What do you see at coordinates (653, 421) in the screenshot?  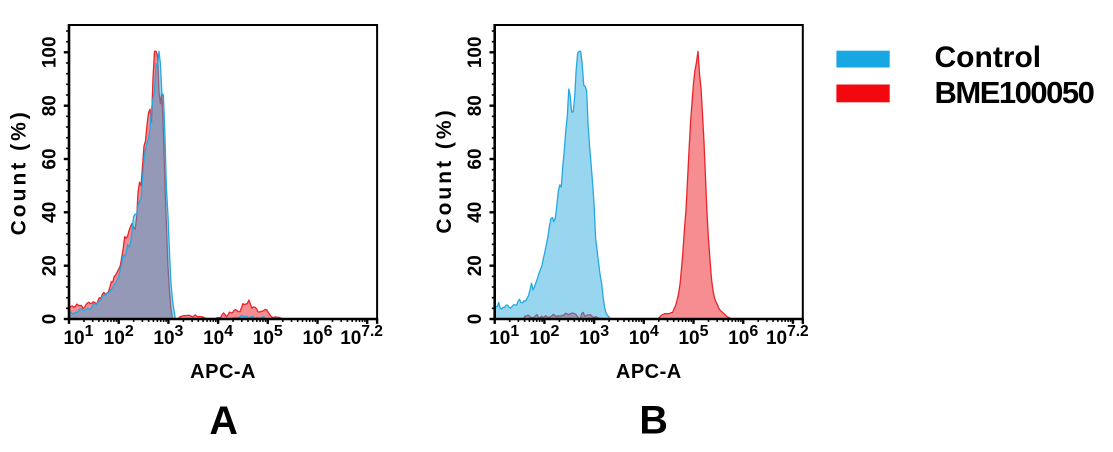 I see `svg-text: B` at bounding box center [653, 421].